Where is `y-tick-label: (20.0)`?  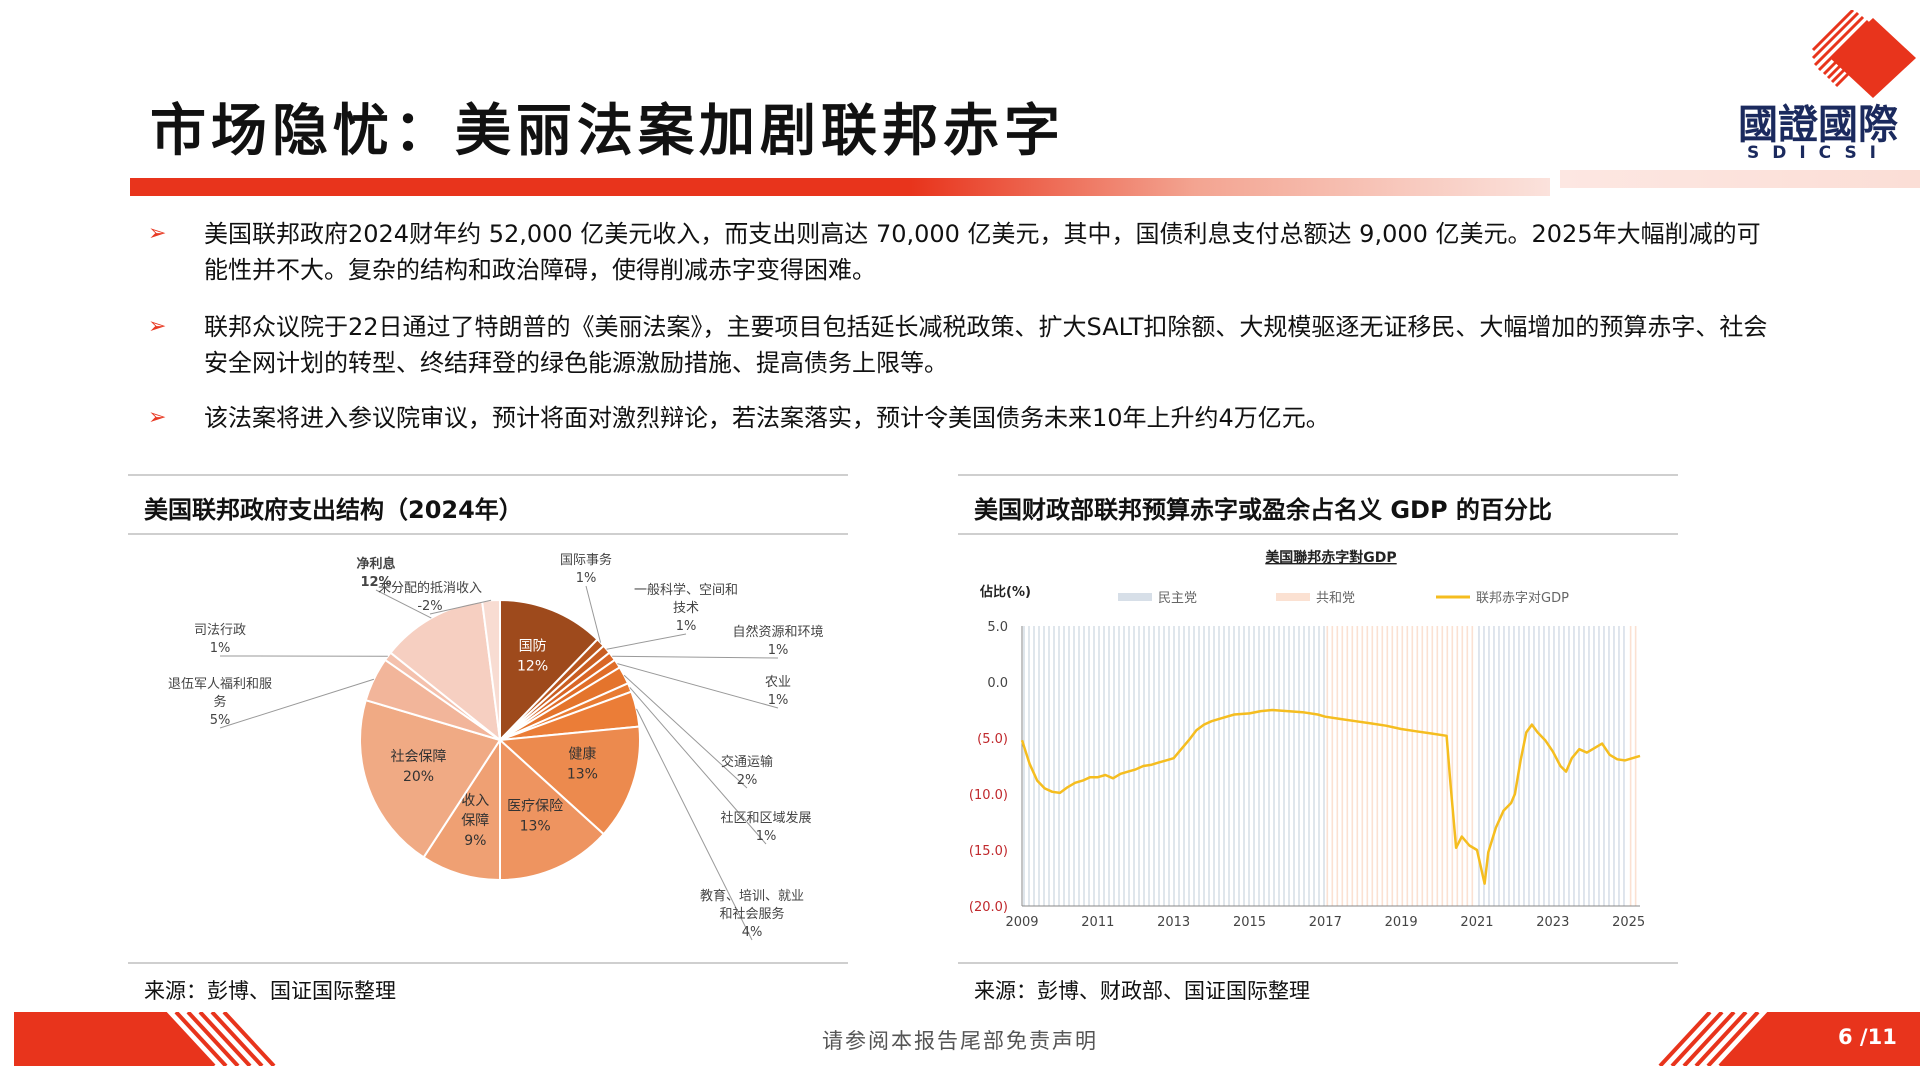
y-tick-label: (20.0) is located at coordinates (988, 907).